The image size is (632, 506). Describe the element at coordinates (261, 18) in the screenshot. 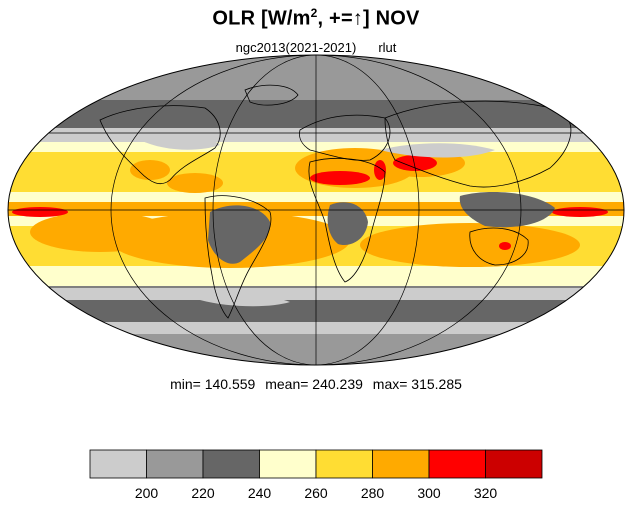

I see `title-text: OLR [W/m` at that location.